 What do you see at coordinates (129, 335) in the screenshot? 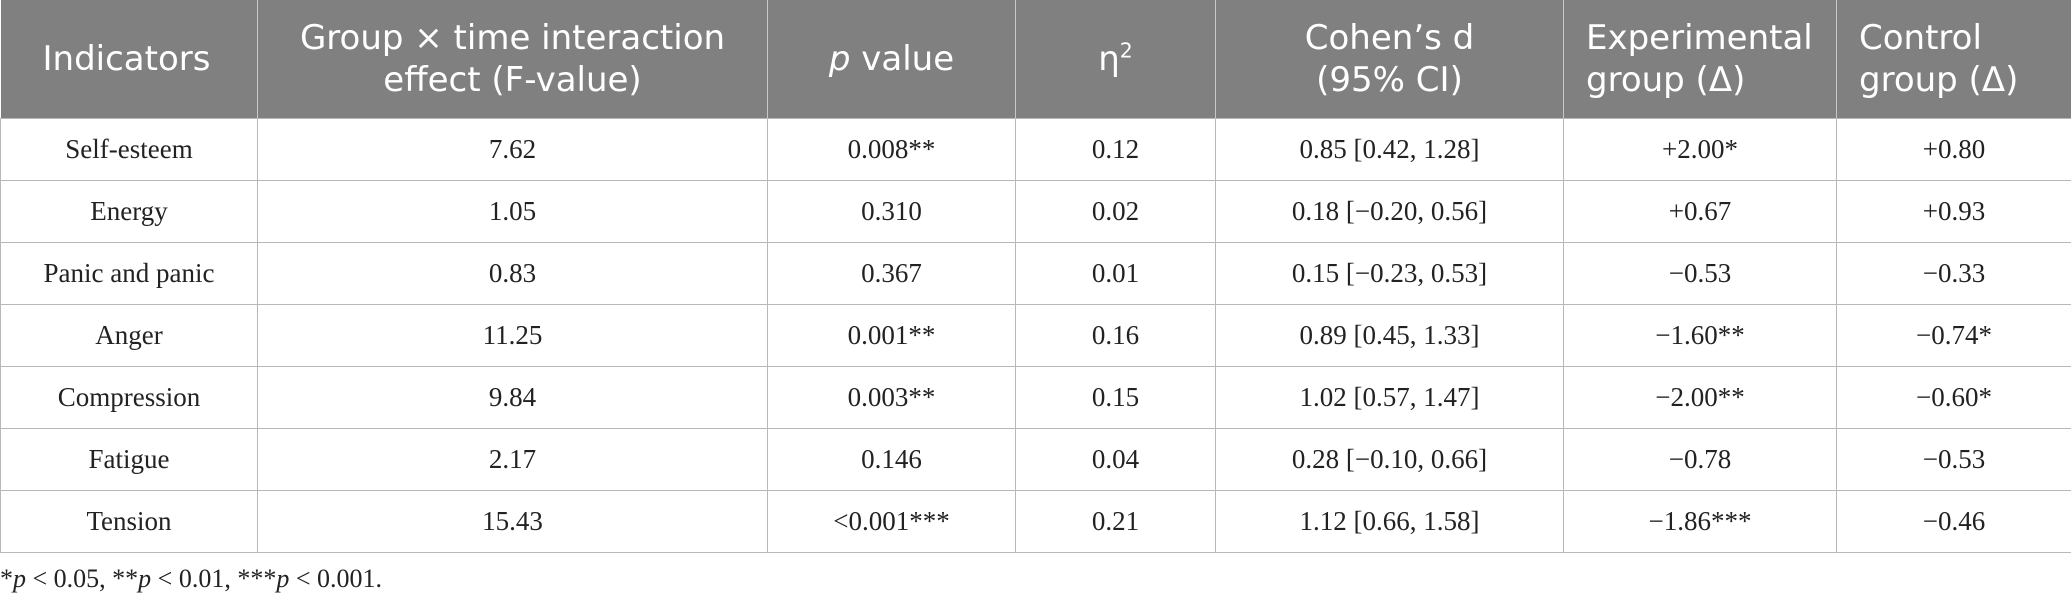
I see `cell-indicator: Anger` at bounding box center [129, 335].